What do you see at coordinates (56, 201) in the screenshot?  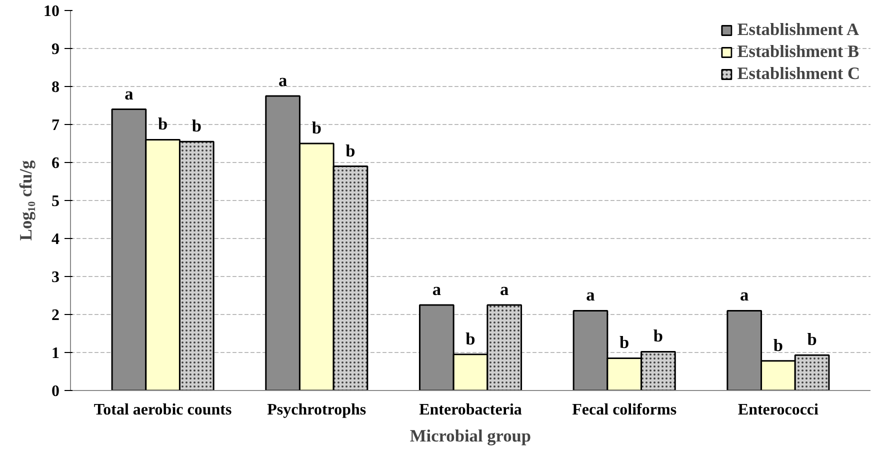 I see `y-tick-label: 5` at bounding box center [56, 201].